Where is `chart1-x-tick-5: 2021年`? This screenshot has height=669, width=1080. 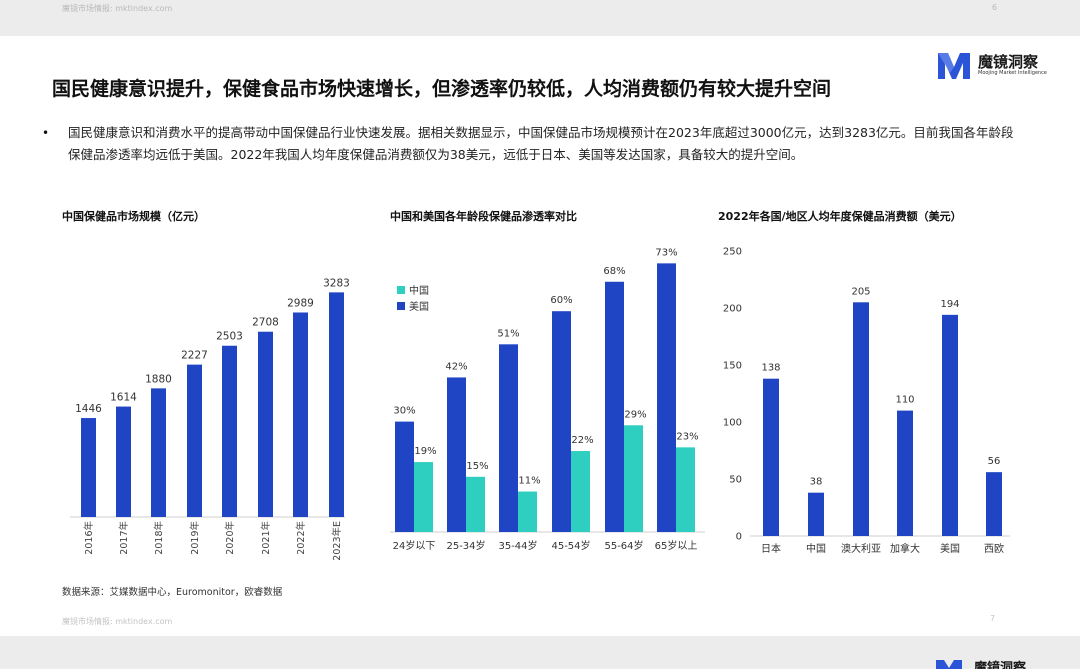
chart1-x-tick-5: 2021年 is located at coordinates (266, 538).